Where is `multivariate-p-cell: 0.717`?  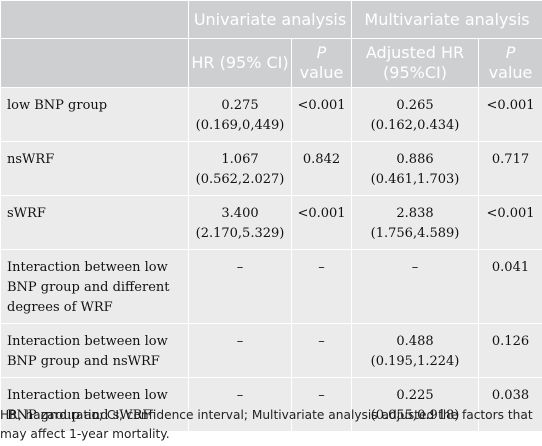
multivariate-p-cell: 0.717 is located at coordinates (510, 168).